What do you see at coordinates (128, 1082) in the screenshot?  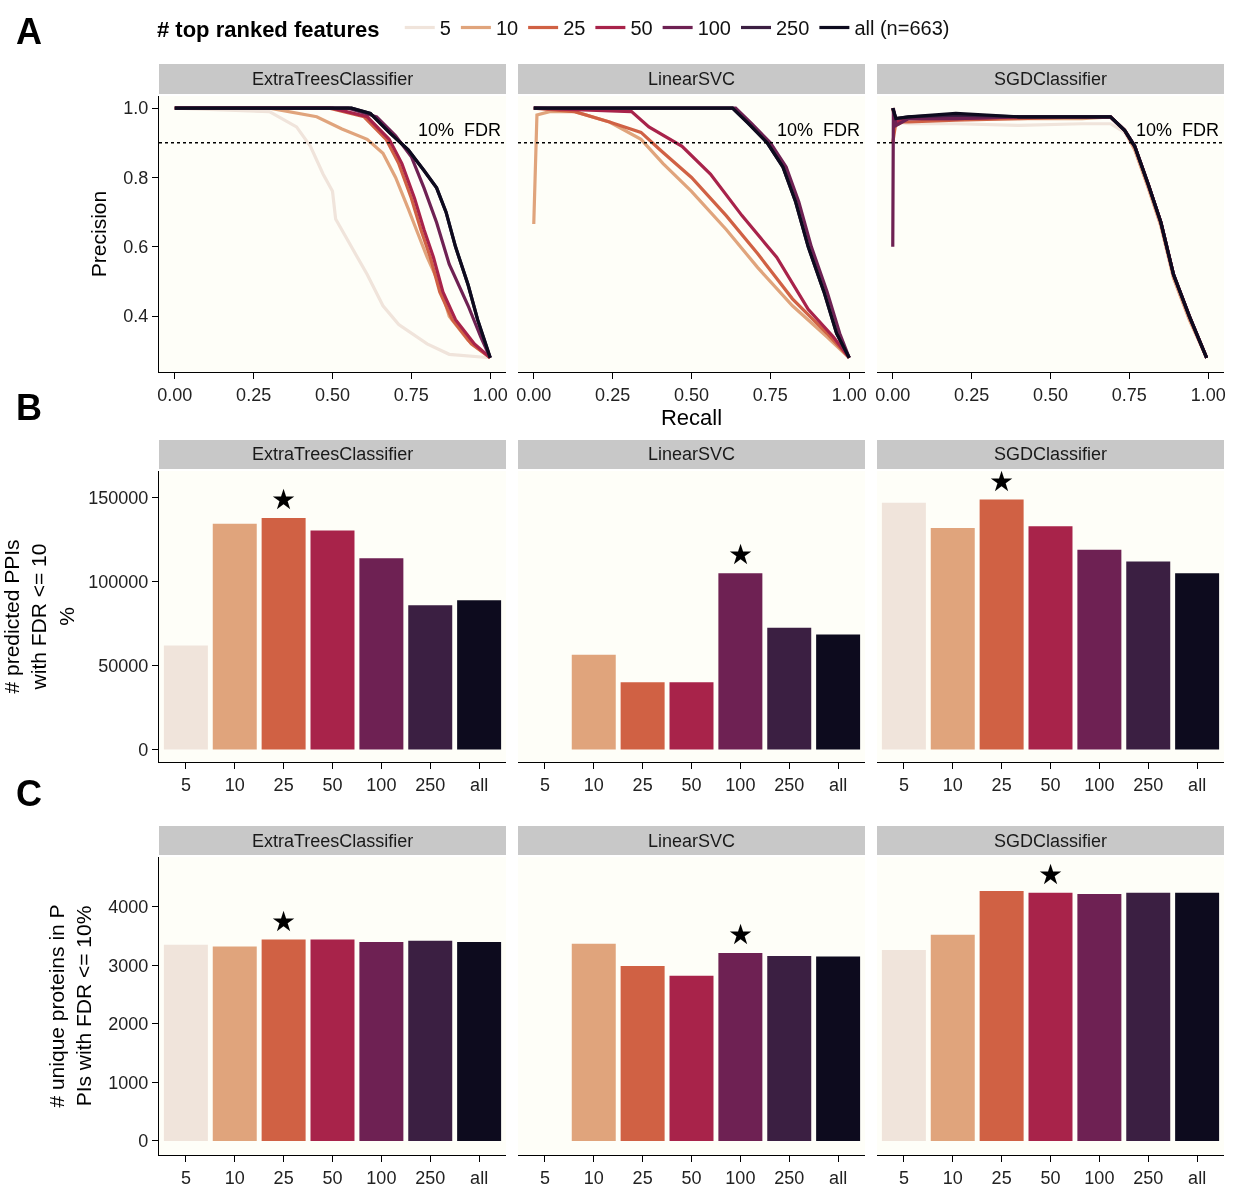 I see `y-tick-label: 1000` at bounding box center [128, 1082].